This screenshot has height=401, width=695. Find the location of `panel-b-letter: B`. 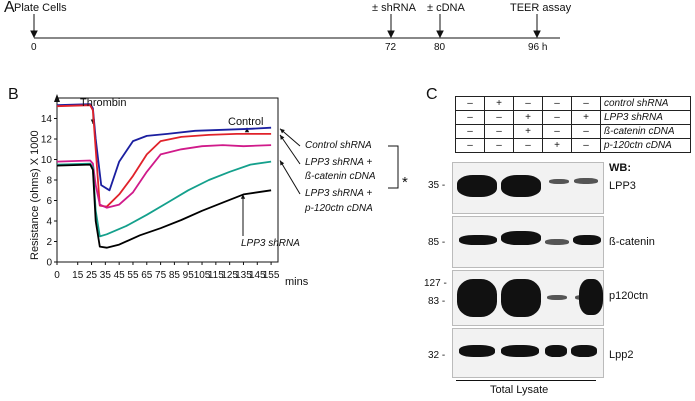

panel-b-letter: B is located at coordinates (13, 94).